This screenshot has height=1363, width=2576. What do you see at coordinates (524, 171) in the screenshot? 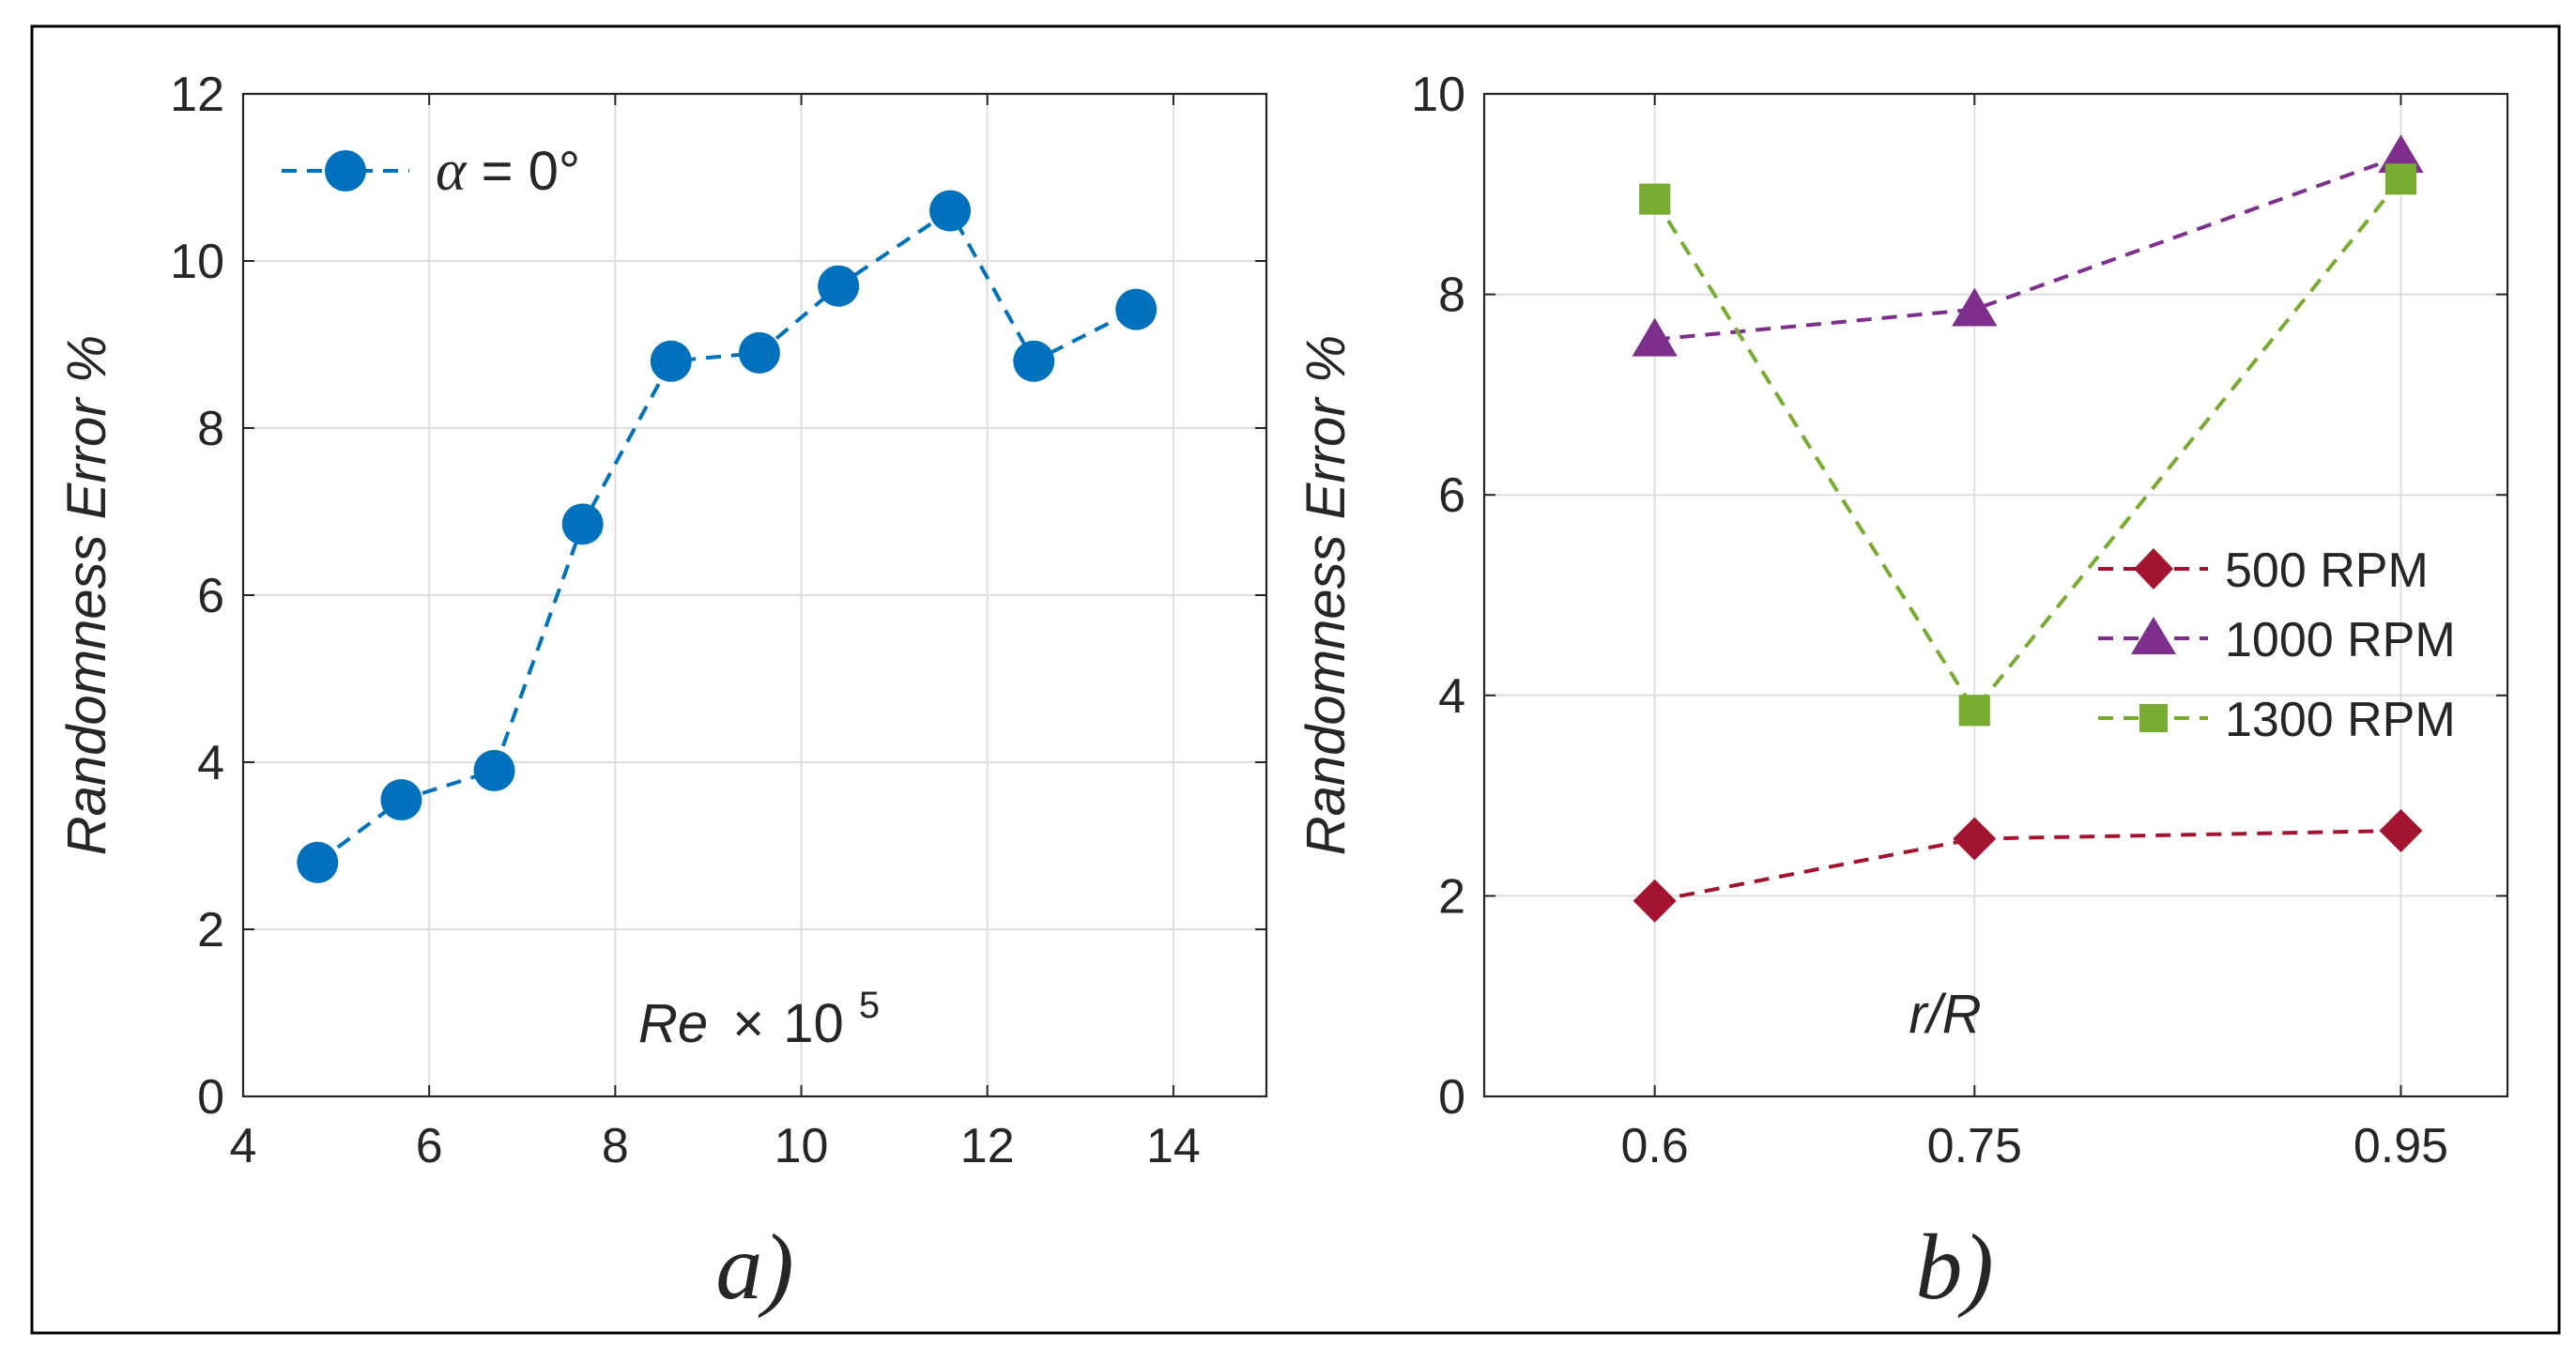
I see `legend-alpha0-text: = 0°` at bounding box center [524, 171].